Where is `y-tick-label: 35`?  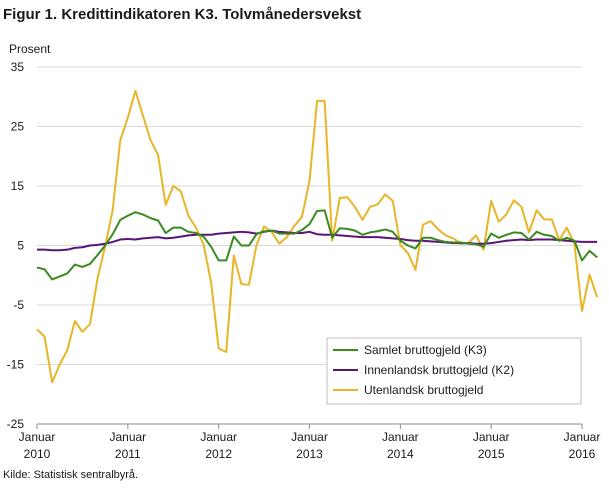 y-tick-label: 35 is located at coordinates (18, 67).